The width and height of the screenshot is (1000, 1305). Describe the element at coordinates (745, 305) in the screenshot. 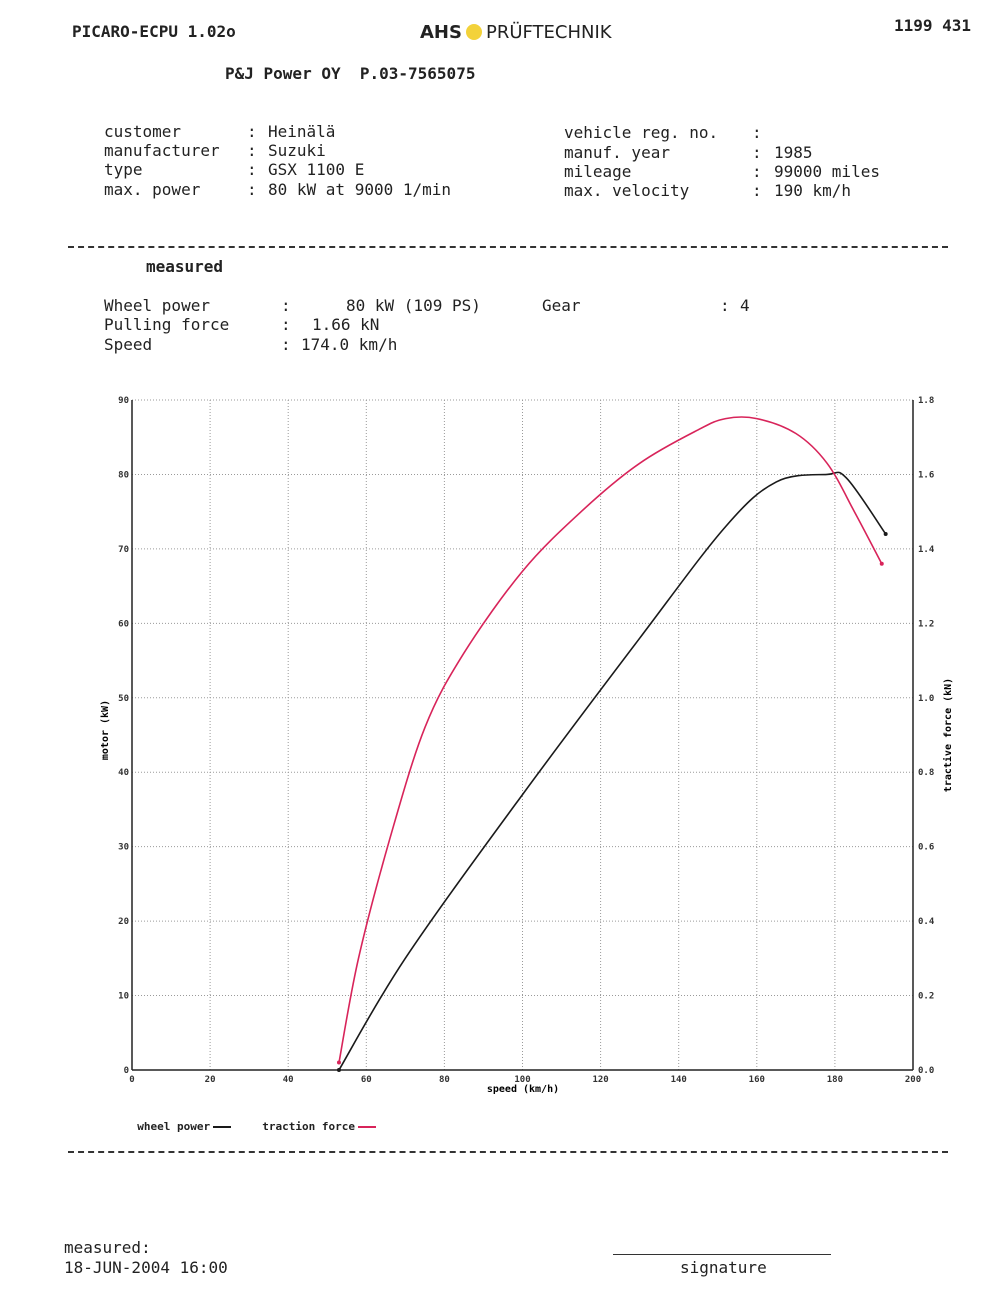

I see `gear-value: 4` at that location.